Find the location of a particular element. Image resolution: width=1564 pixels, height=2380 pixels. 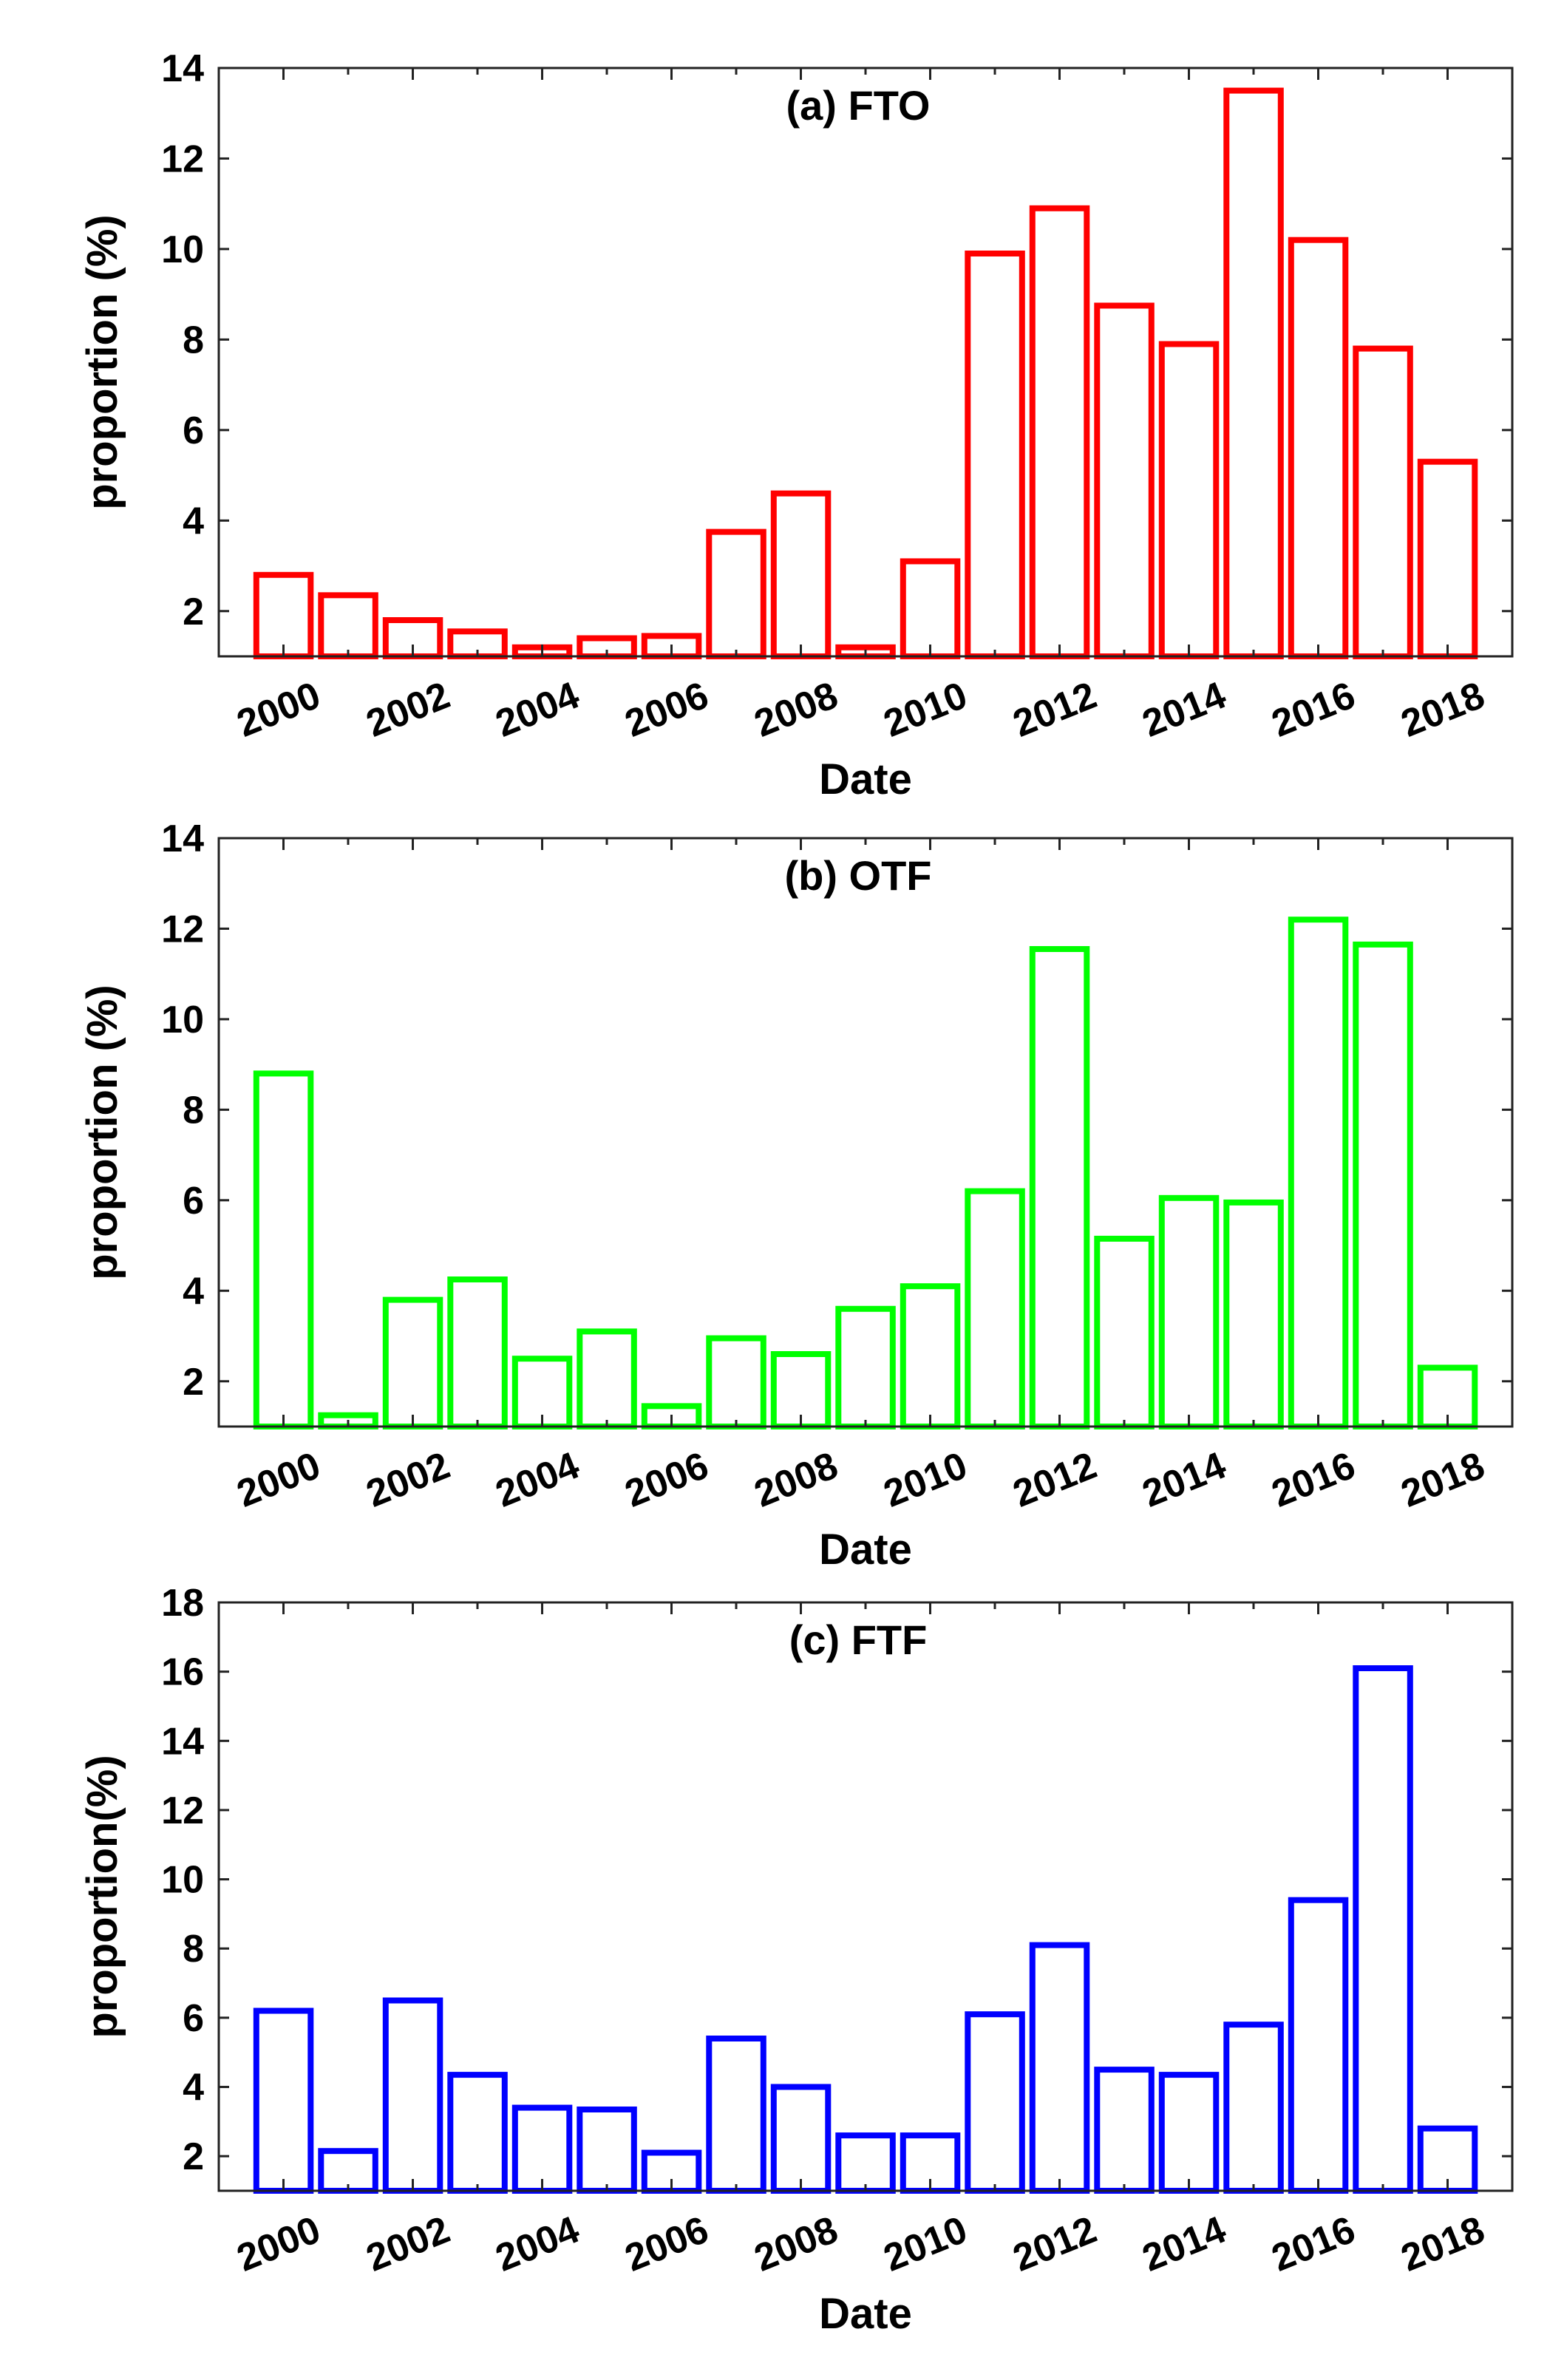

panel-b-bar-2014 is located at coordinates (1189, 1312).